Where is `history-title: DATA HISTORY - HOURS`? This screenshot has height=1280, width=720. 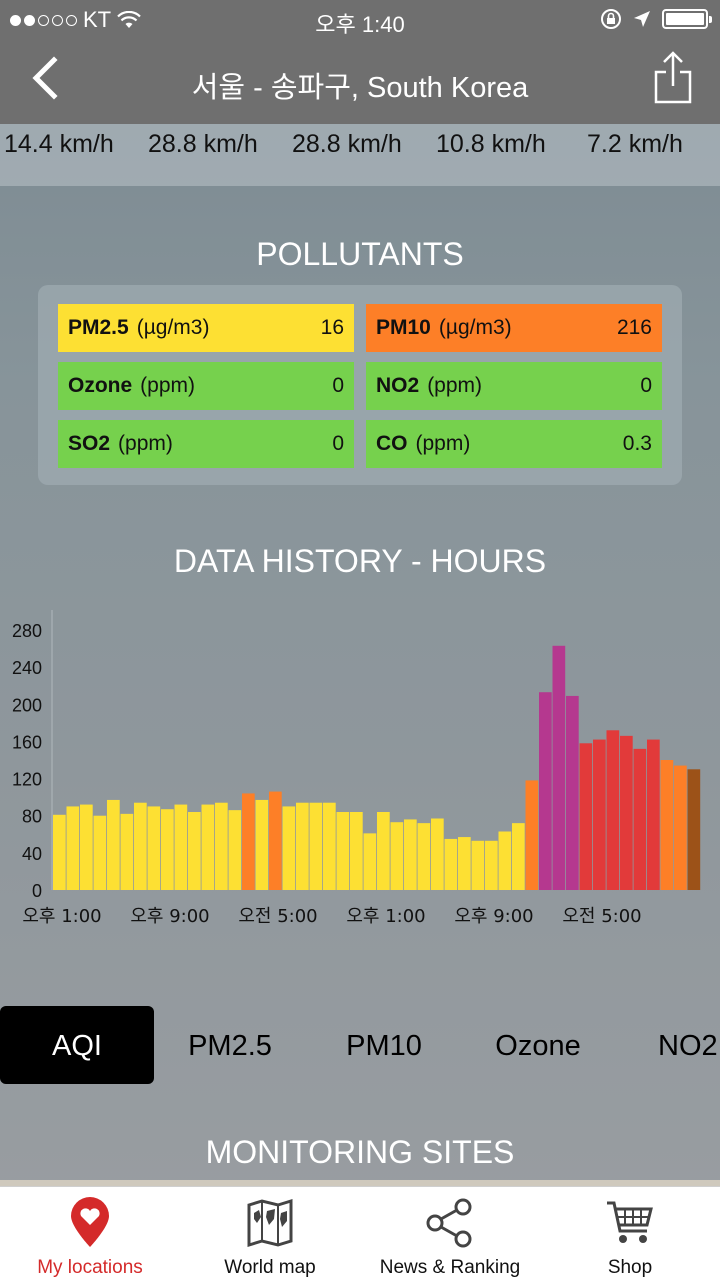 history-title: DATA HISTORY - HOURS is located at coordinates (360, 561).